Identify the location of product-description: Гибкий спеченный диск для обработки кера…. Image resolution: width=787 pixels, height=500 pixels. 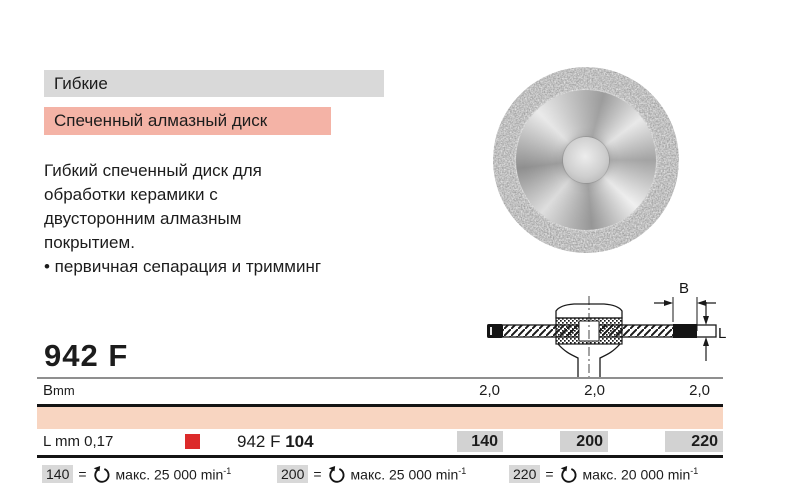
(153, 206).